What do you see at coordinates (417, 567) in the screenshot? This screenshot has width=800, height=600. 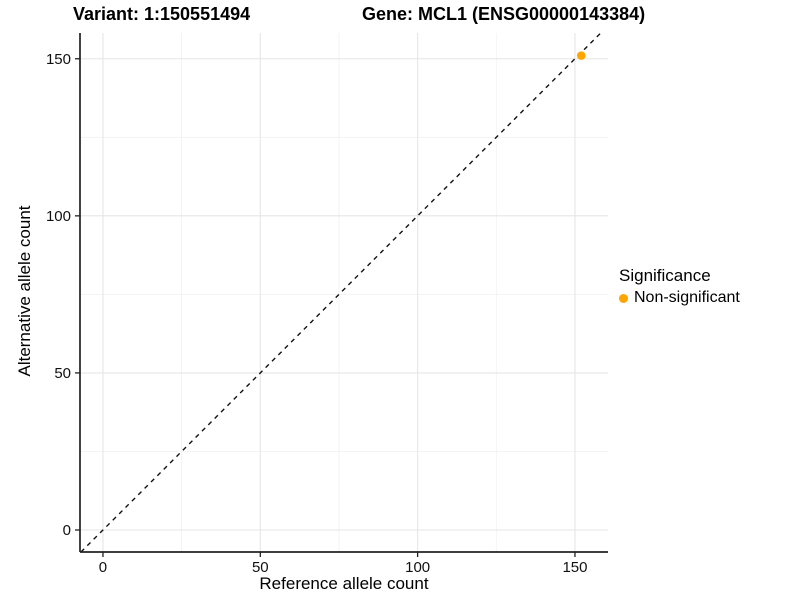 I see `x-tick-label: 100` at bounding box center [417, 567].